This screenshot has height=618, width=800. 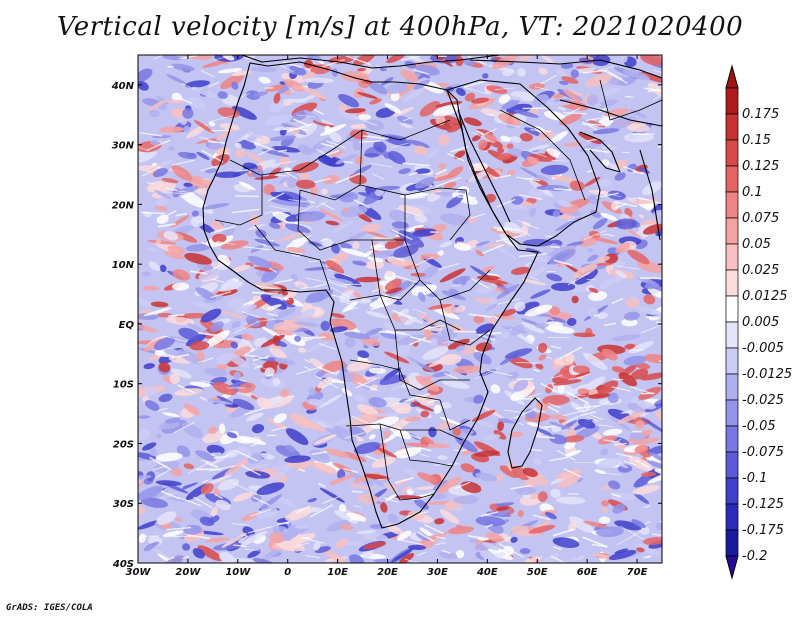 What do you see at coordinates (188, 572) in the screenshot?
I see `lon-tick-label: 20W` at bounding box center [188, 572].